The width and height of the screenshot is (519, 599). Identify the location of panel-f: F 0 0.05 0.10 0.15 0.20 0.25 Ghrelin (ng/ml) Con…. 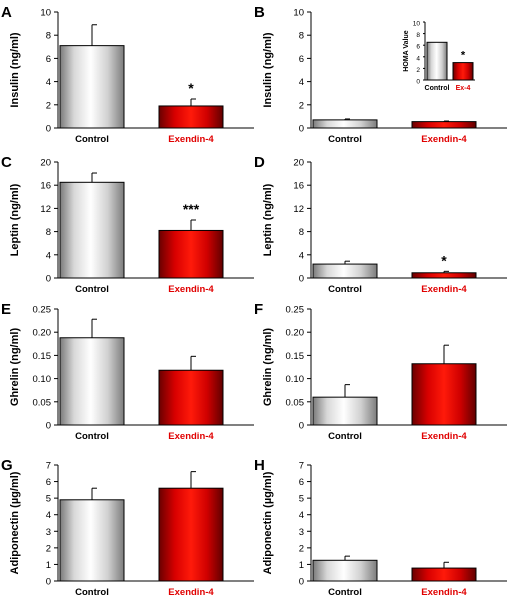
(380, 371).